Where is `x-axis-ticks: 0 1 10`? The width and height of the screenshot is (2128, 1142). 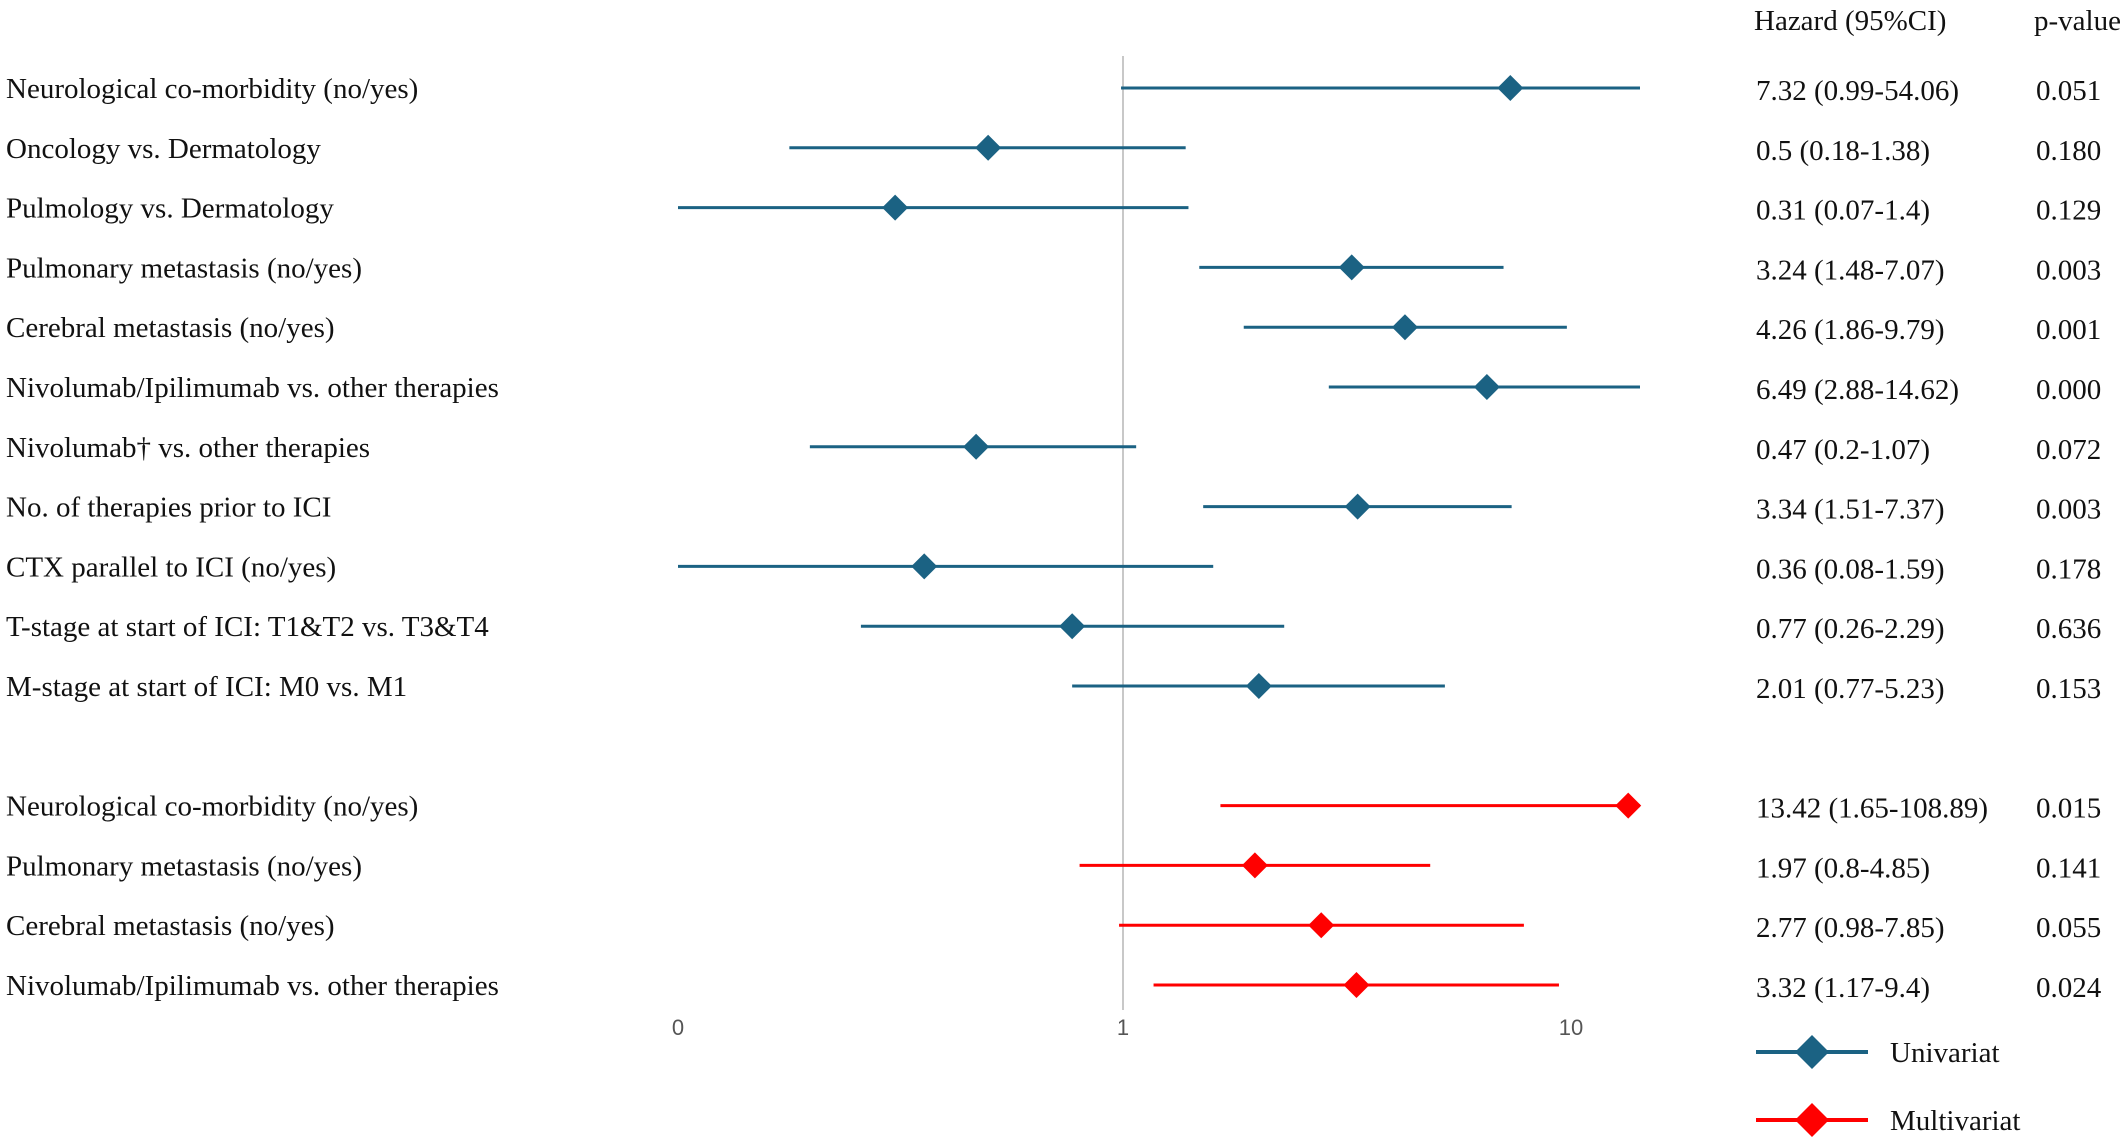
x-axis-ticks: 0 1 10 is located at coordinates (1127, 1027).